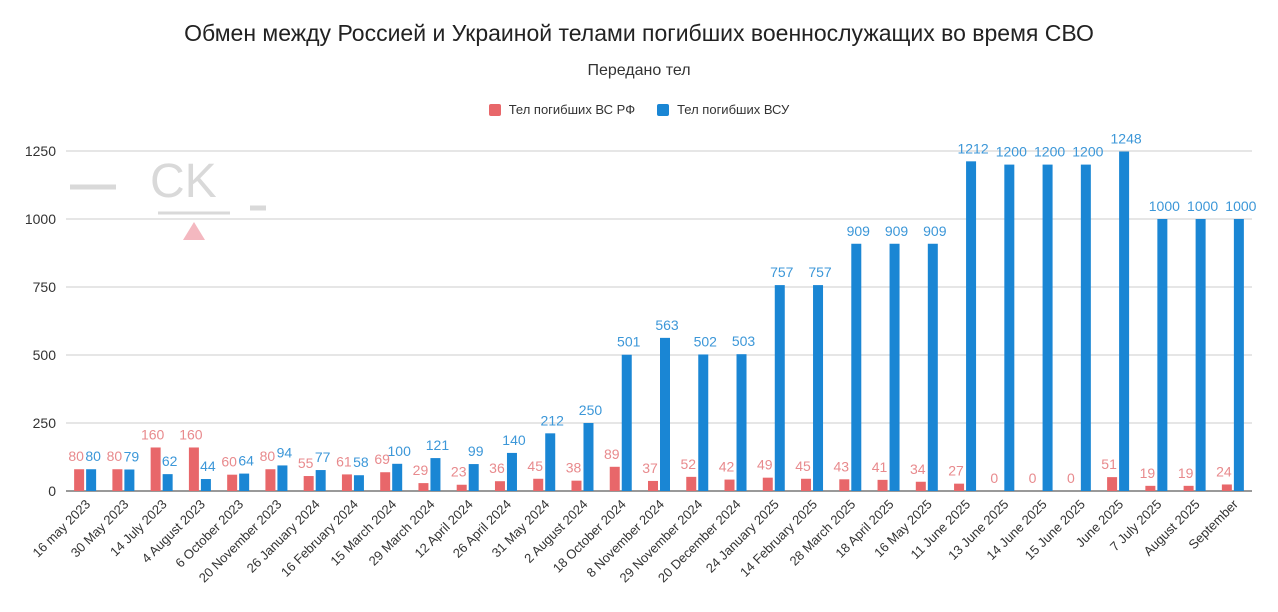  I want to click on data-label-vsu: 80, so click(93, 456).